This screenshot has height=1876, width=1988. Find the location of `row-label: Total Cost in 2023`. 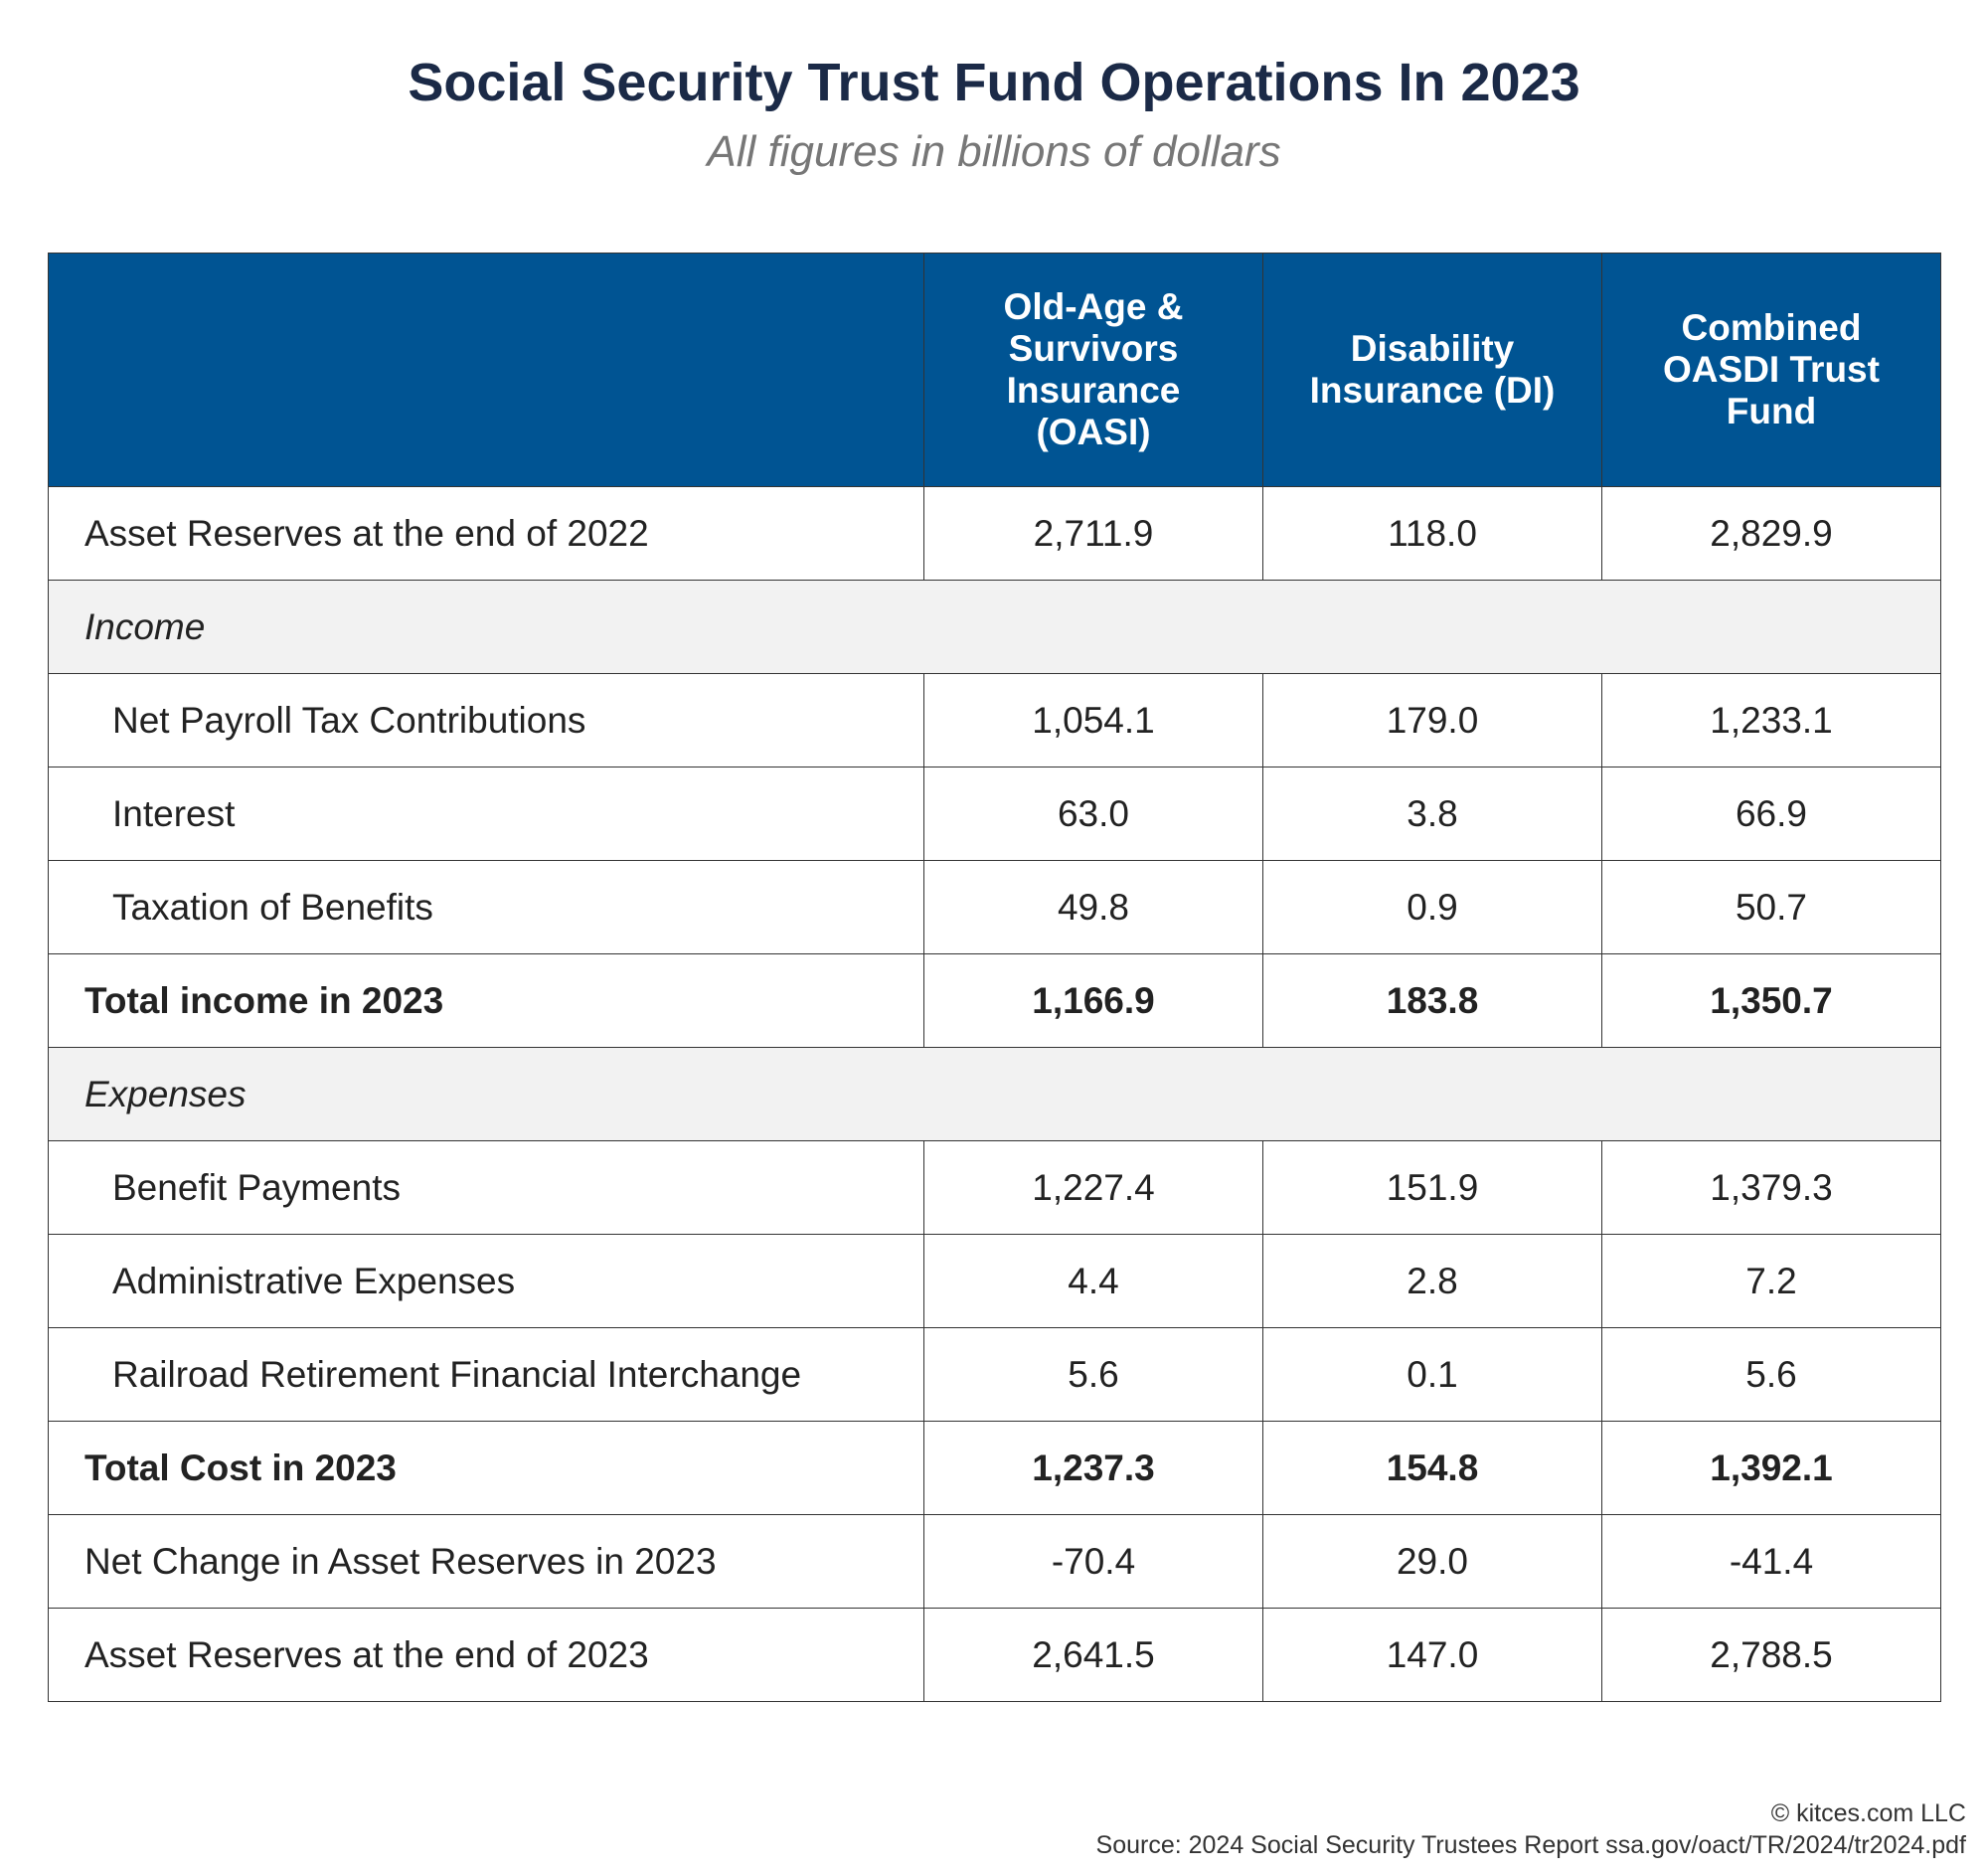

row-label: Total Cost in 2023 is located at coordinates (486, 1468).